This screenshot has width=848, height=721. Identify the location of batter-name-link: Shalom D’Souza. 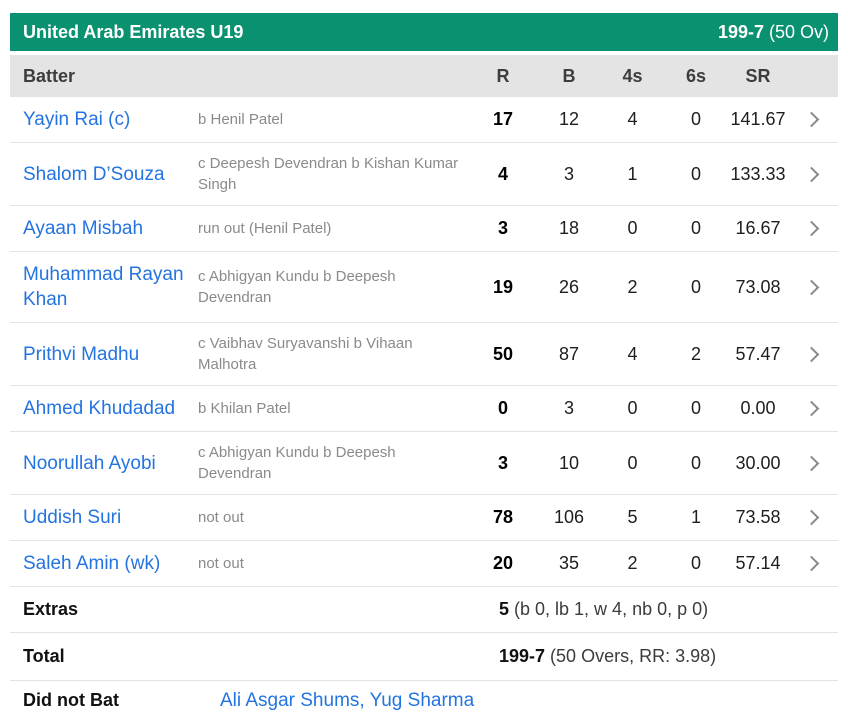
(94, 174).